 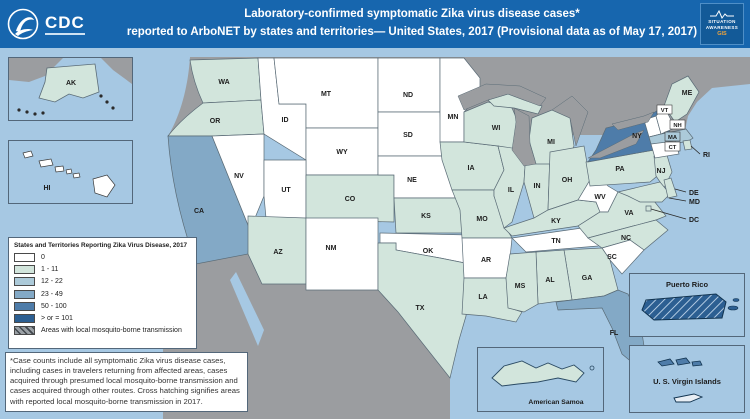 I want to click on state-label-CO: CO, so click(x=350, y=199).